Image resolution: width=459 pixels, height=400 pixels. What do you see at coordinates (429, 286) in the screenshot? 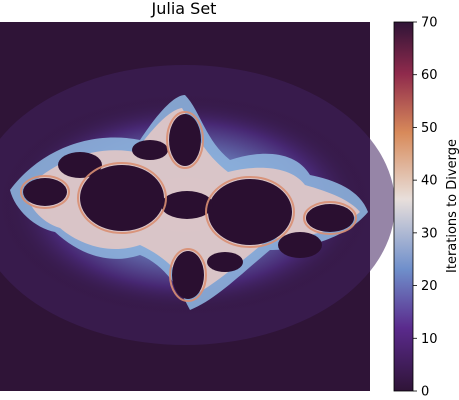
I see `colorbar-tick-label: 20` at bounding box center [429, 286].